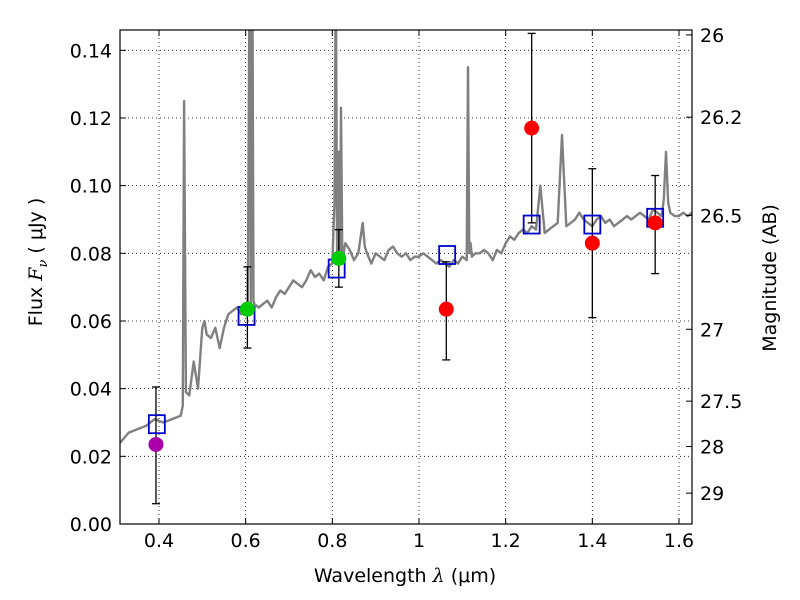 The height and width of the screenshot is (600, 800). What do you see at coordinates (592, 541) in the screenshot?
I see `x-tick-label-5: 1.4` at bounding box center [592, 541].